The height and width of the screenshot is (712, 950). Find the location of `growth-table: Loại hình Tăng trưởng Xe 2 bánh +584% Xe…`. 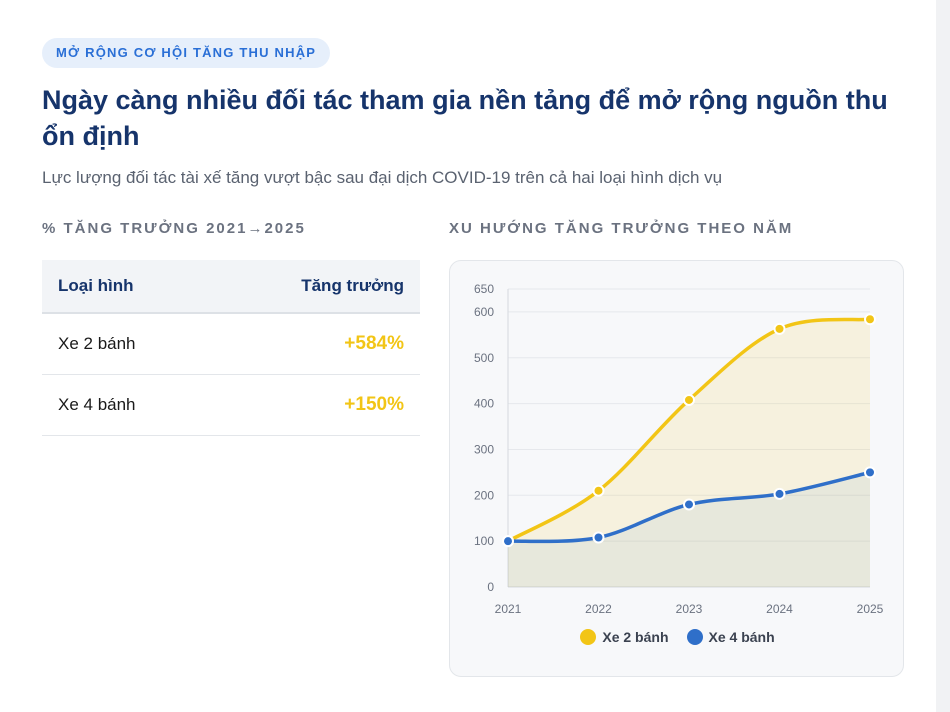

growth-table: Loại hình Tăng trưởng Xe 2 bánh +584% Xe… is located at coordinates (231, 348).